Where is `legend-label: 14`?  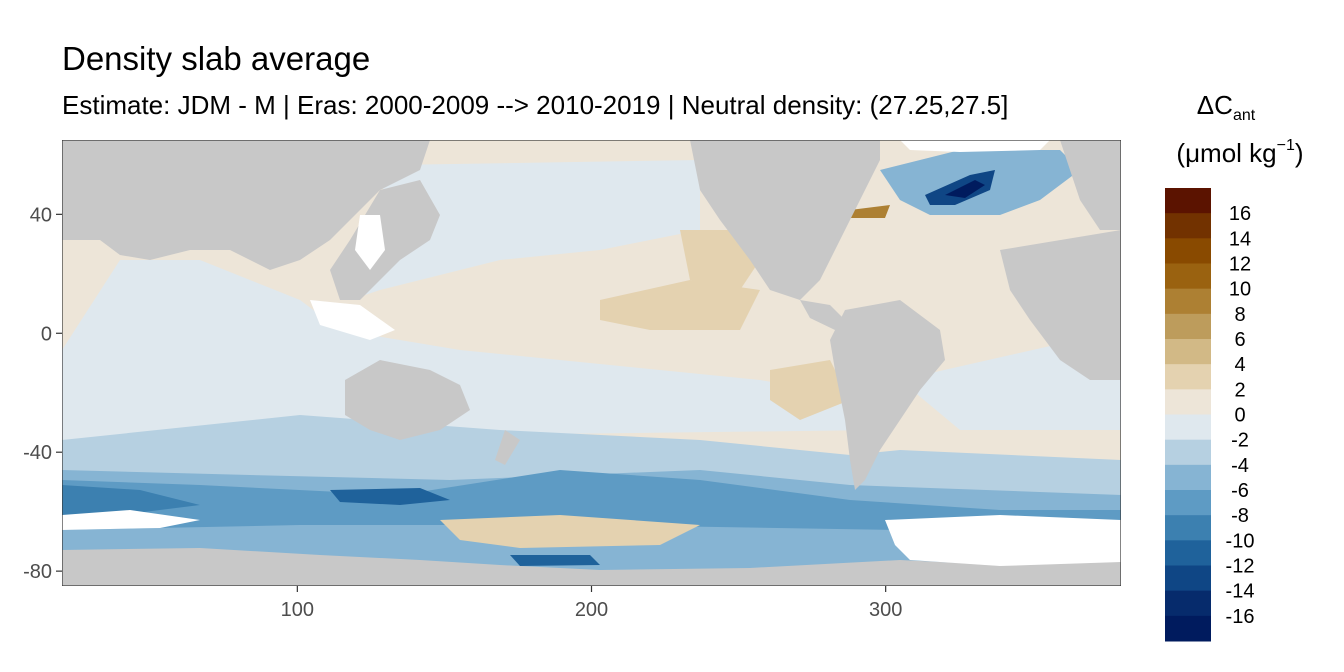 legend-label: 14 is located at coordinates (1240, 239).